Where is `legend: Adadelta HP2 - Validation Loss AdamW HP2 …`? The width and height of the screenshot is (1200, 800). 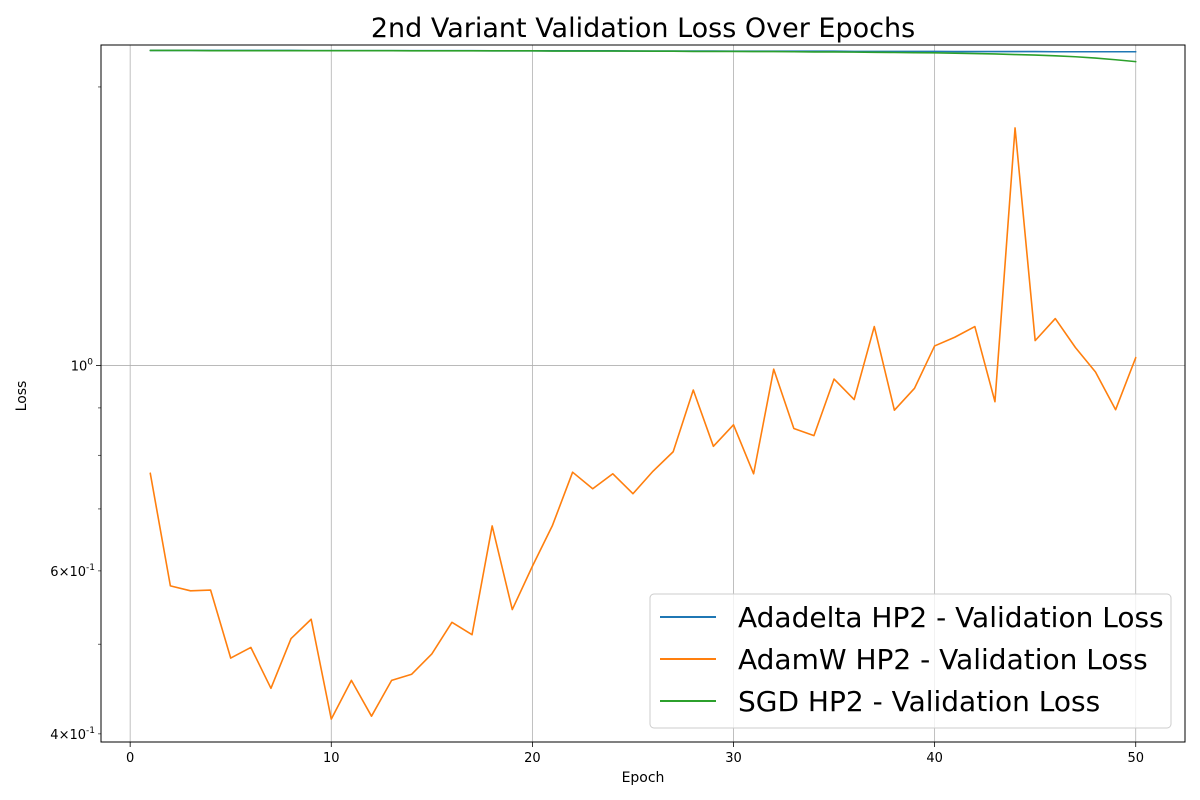 legend: Adadelta HP2 - Validation Loss AdamW HP2 … is located at coordinates (910, 661).